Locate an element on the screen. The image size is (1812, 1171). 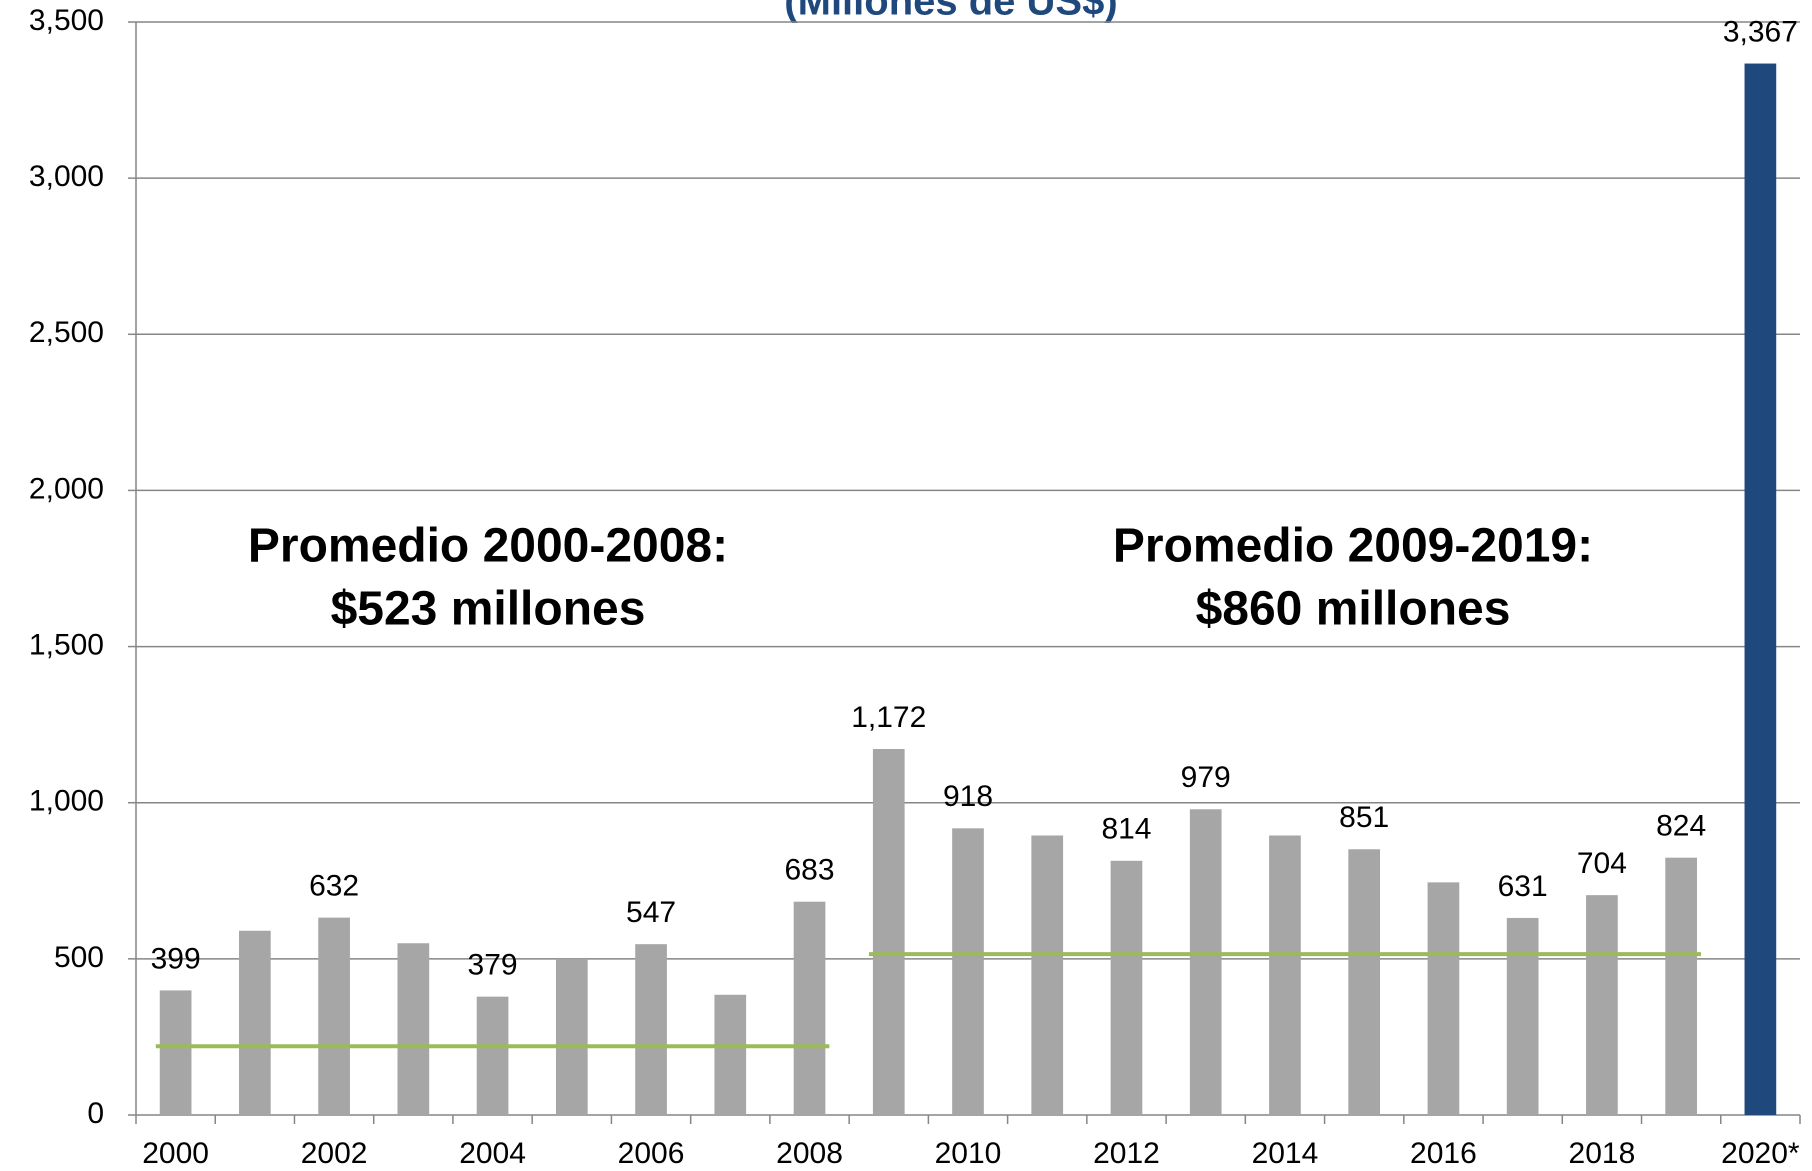
data-label: 979 is located at coordinates (1206, 777).